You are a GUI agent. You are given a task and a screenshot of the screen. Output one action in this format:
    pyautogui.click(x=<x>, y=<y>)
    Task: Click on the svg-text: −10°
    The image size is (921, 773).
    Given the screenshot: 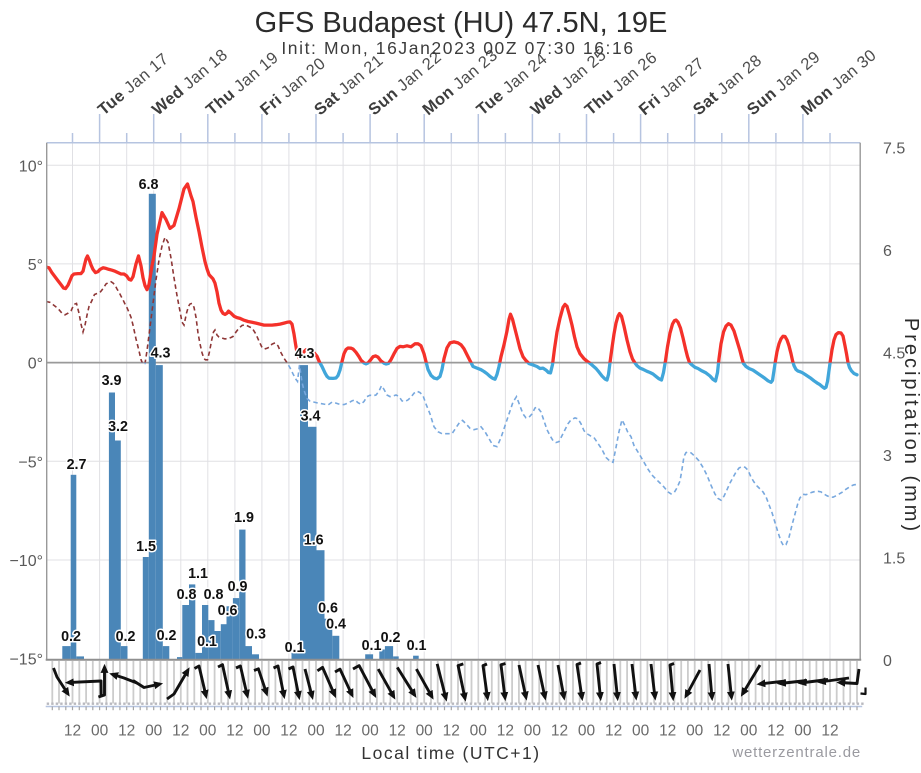 What is the action you would take?
    pyautogui.click(x=26, y=561)
    